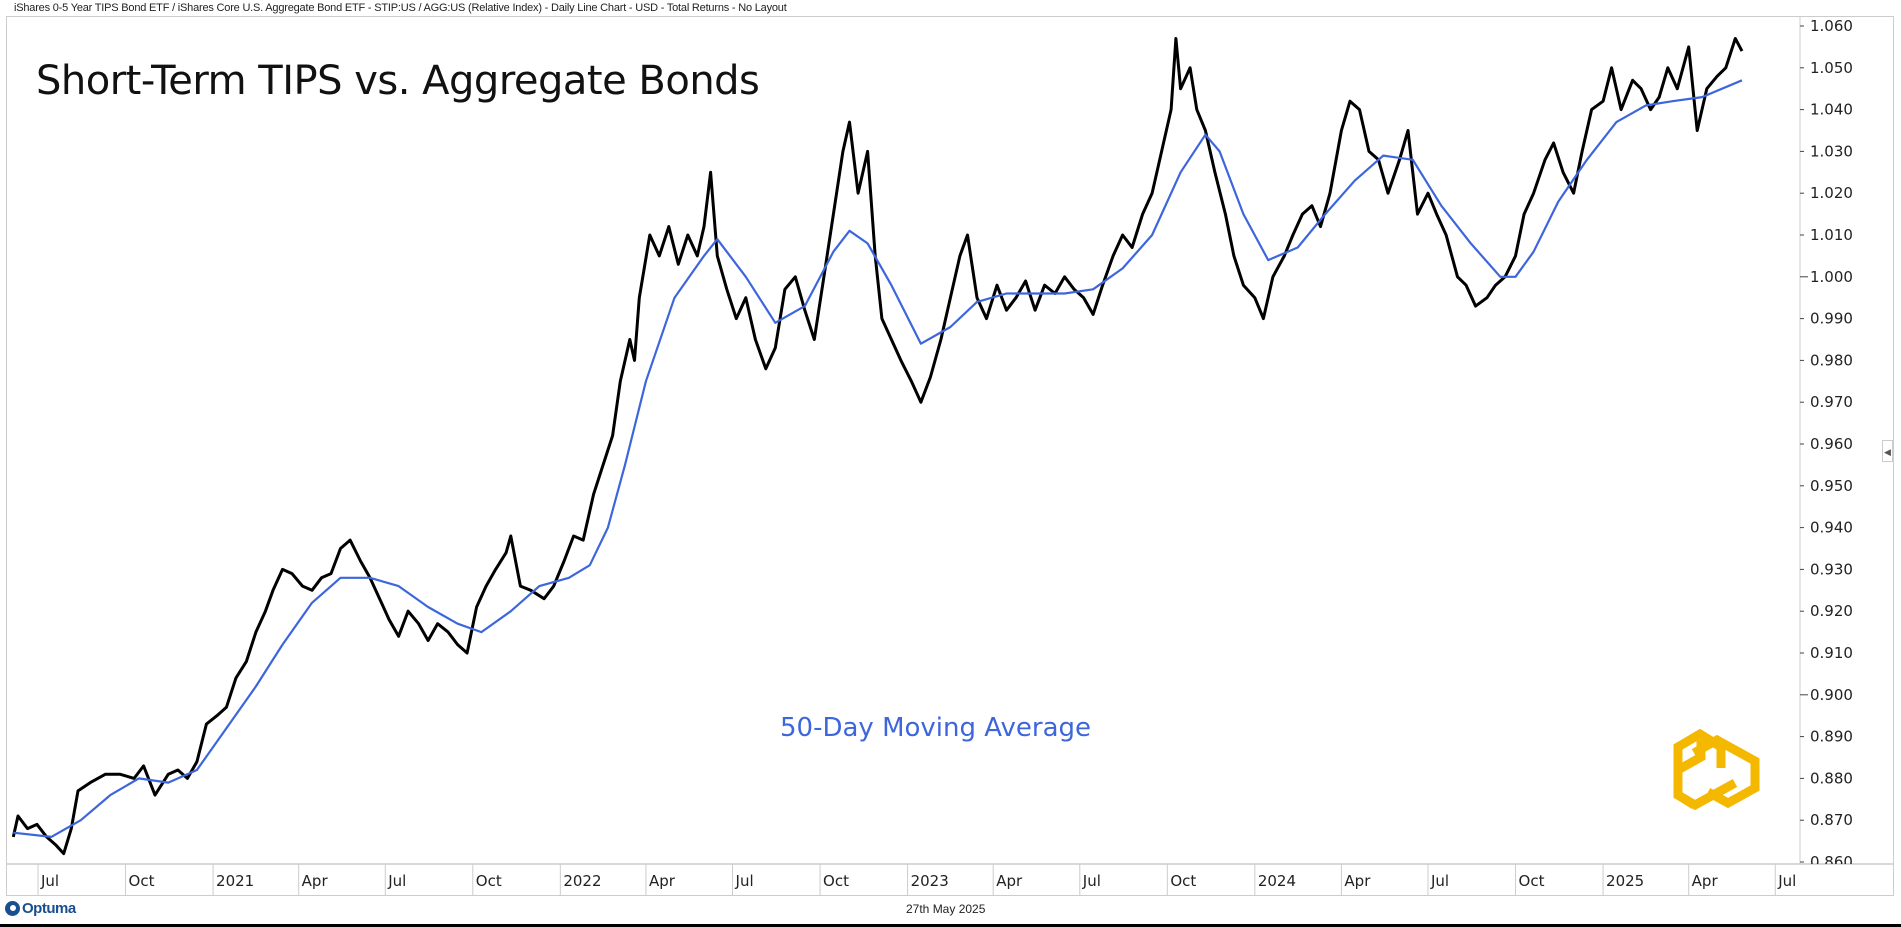 This screenshot has height=927, width=1901. Describe the element at coordinates (49, 908) in the screenshot. I see `optuma-wordmark: Optuma` at that location.